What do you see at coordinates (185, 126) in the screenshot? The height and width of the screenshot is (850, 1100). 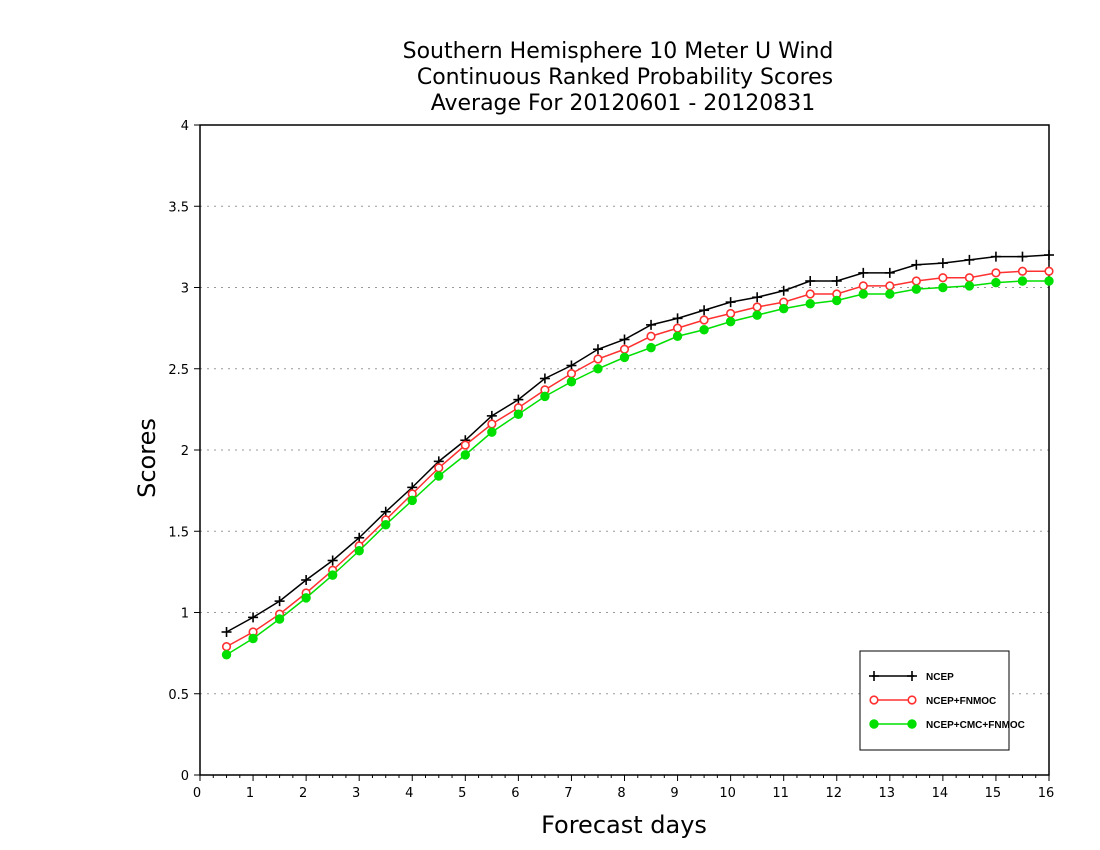 I see `y-tick-label: 4` at bounding box center [185, 126].